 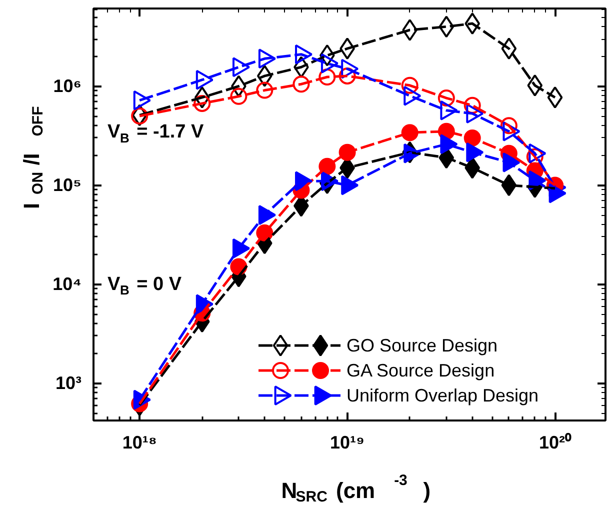 What do you see at coordinates (67, 185) in the screenshot?
I see `y-tick-label: 10⁵` at bounding box center [67, 185].